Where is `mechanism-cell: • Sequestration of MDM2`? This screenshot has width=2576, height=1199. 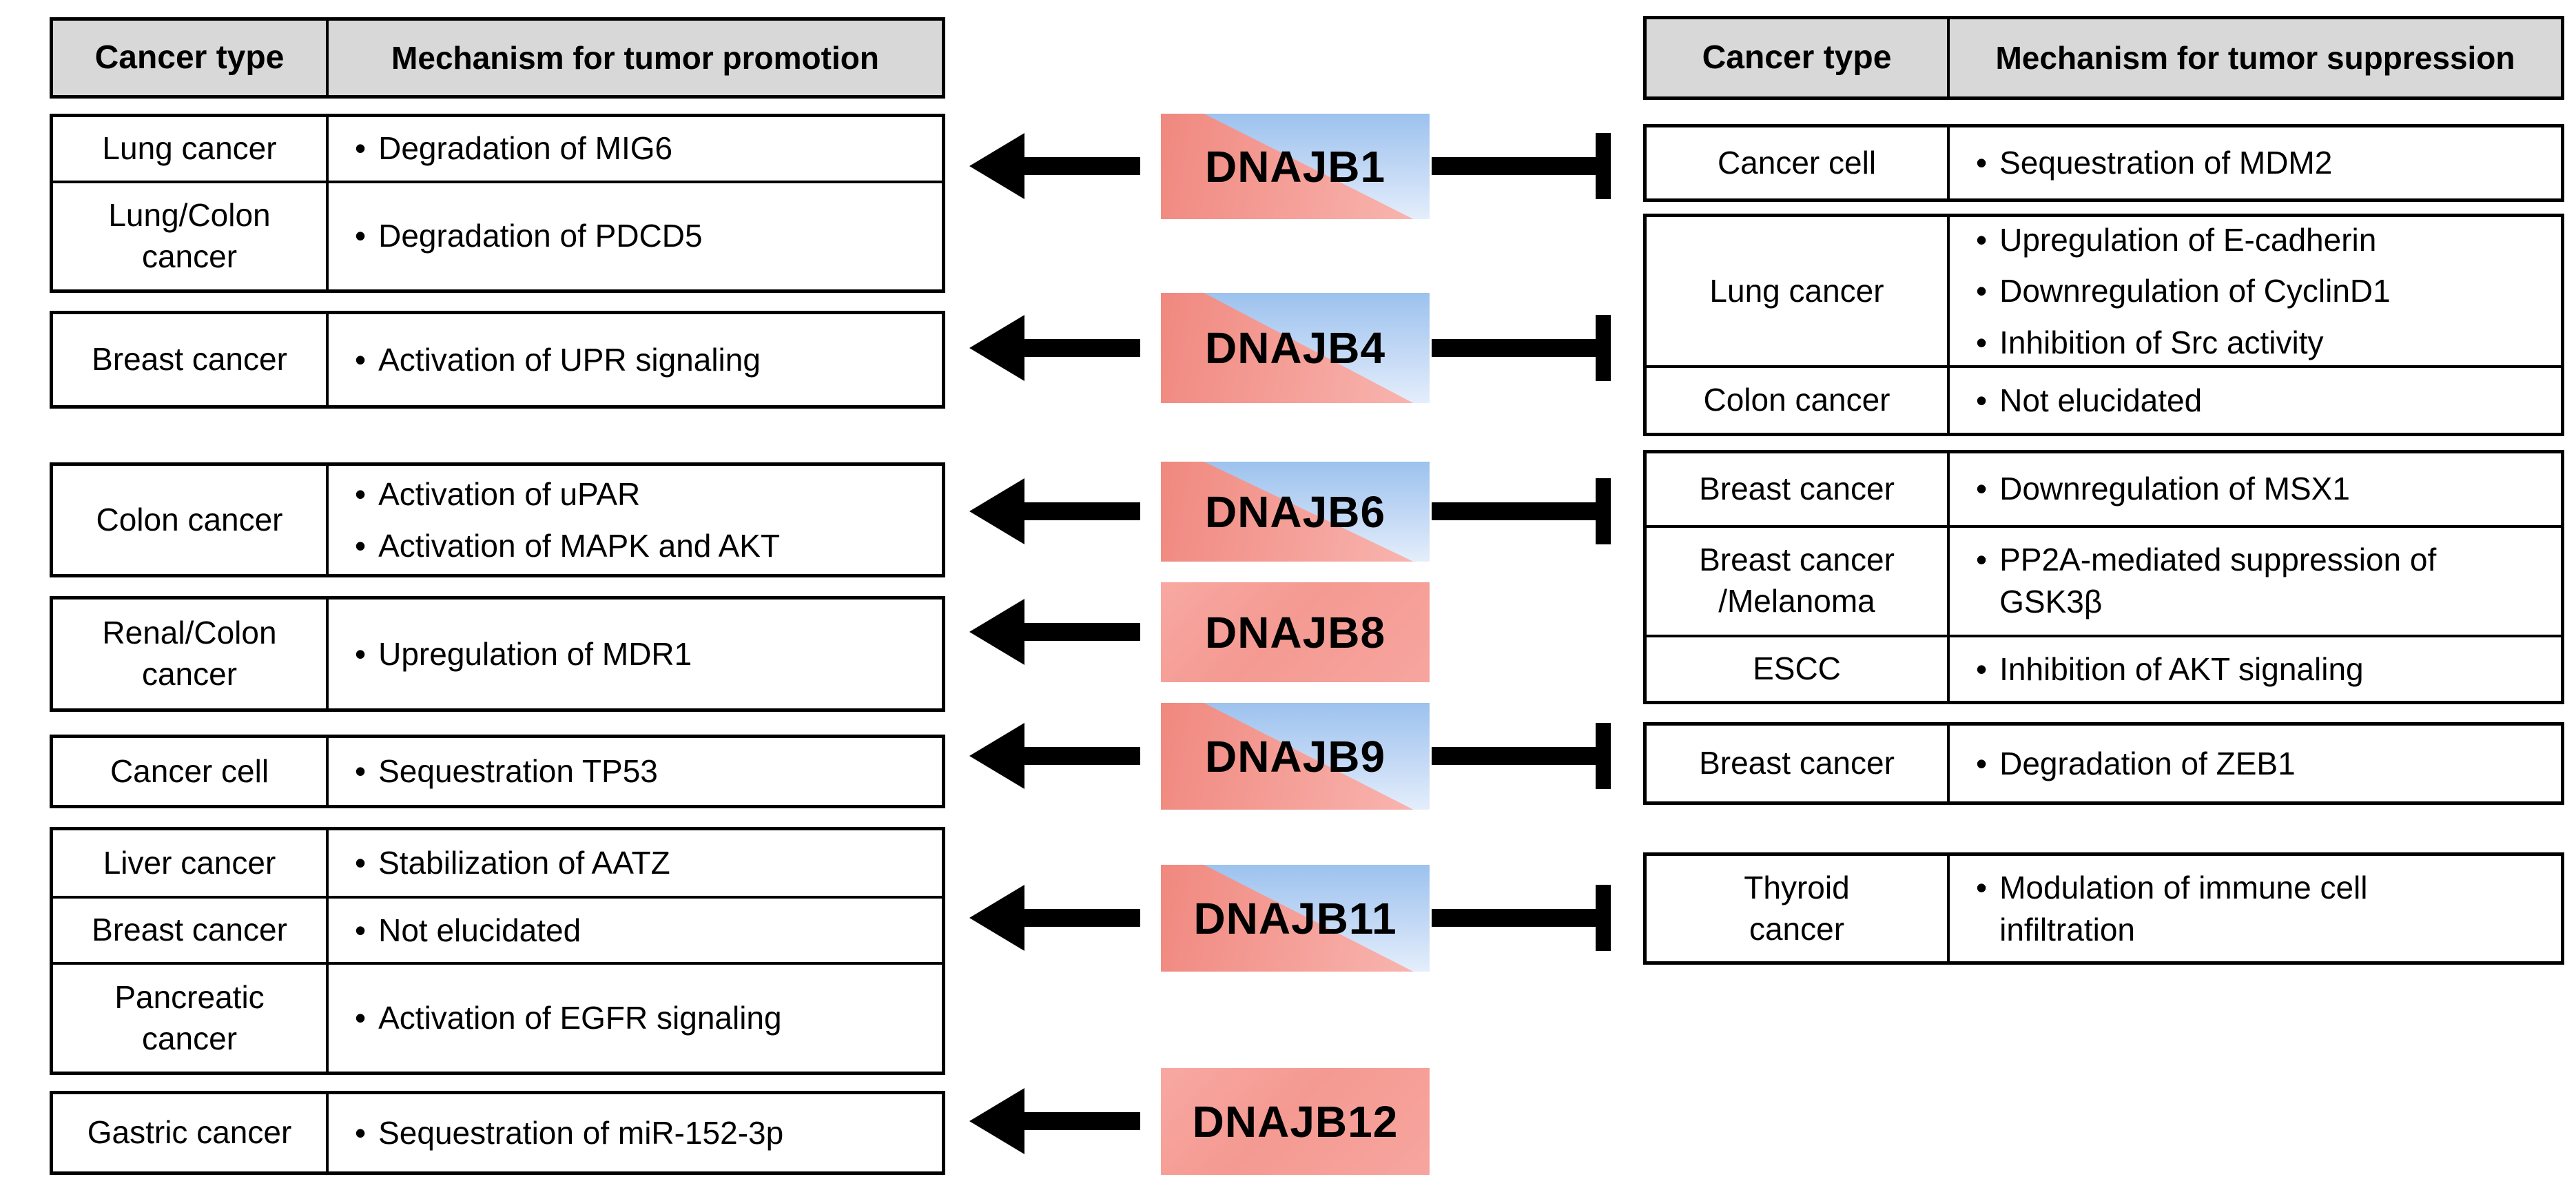
mechanism-cell: • Sequestration of MDM2 is located at coordinates (2255, 162).